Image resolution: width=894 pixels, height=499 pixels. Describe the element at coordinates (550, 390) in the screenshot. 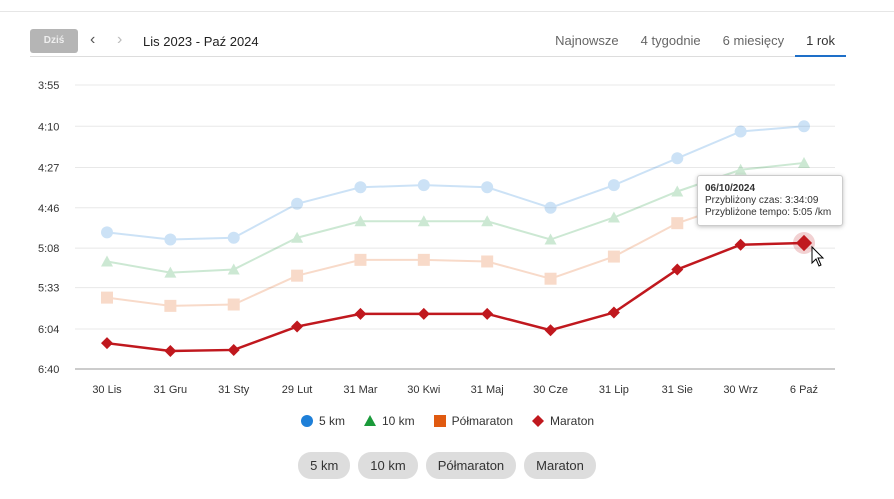

I see `x-tick-label: 30 Cze` at that location.